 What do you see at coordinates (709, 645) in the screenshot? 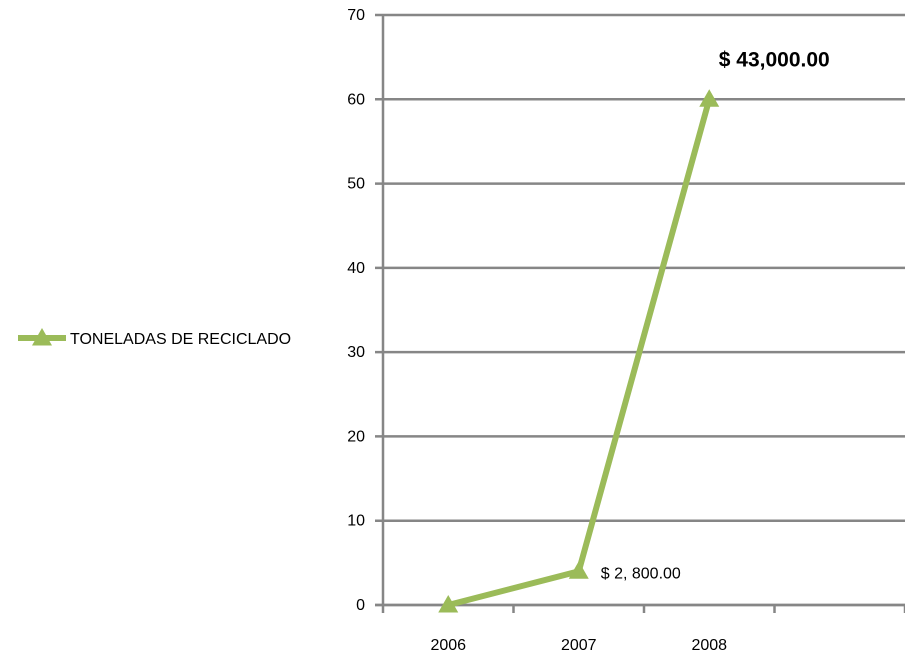
I see `x-tick-label: 2008` at bounding box center [709, 645].